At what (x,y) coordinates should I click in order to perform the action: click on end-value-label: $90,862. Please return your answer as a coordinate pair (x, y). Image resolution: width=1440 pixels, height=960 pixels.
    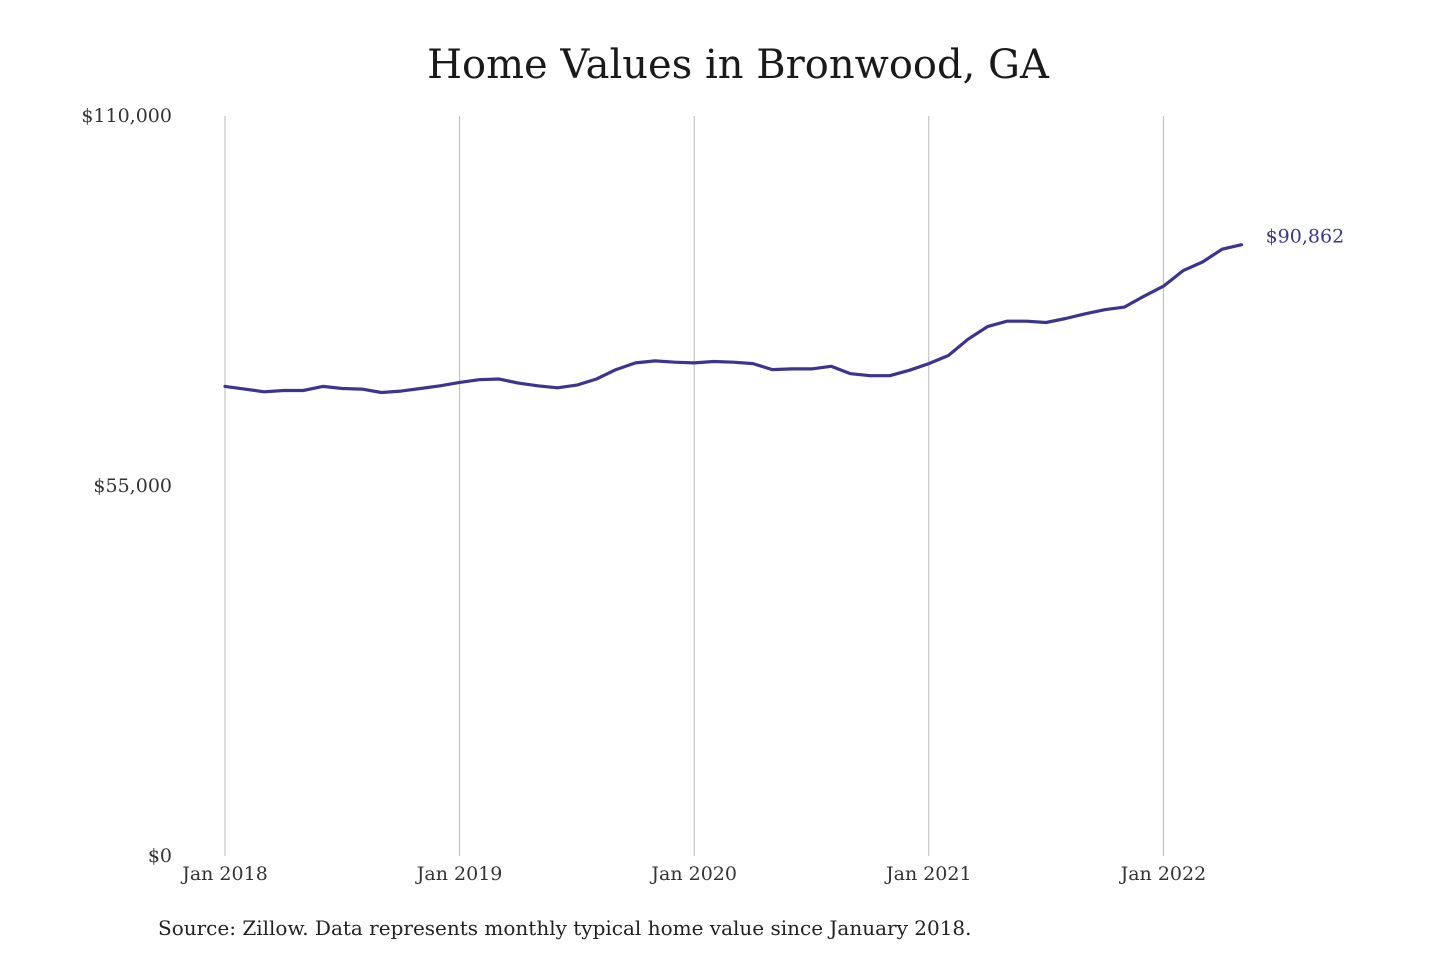
    Looking at the image, I should click on (1305, 237).